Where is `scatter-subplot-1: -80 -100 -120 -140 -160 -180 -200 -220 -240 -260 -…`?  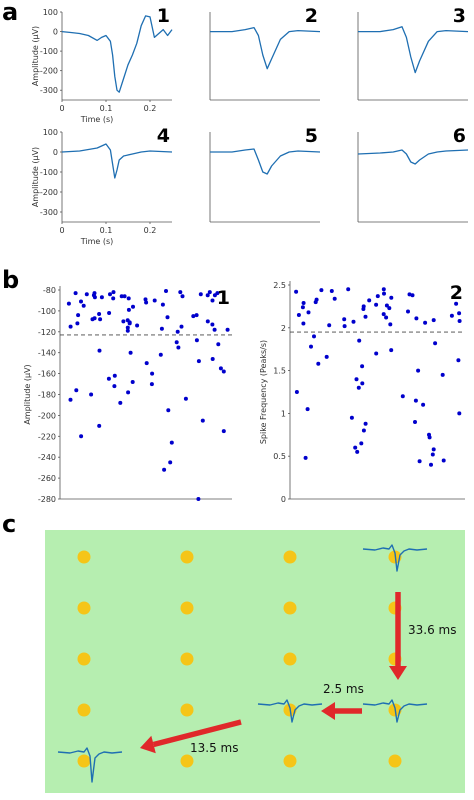 scatter-subplot-1: -80 -100 -120 -140 -160 -180 -200 -220 -240 -260 -… is located at coordinates (127, 395).